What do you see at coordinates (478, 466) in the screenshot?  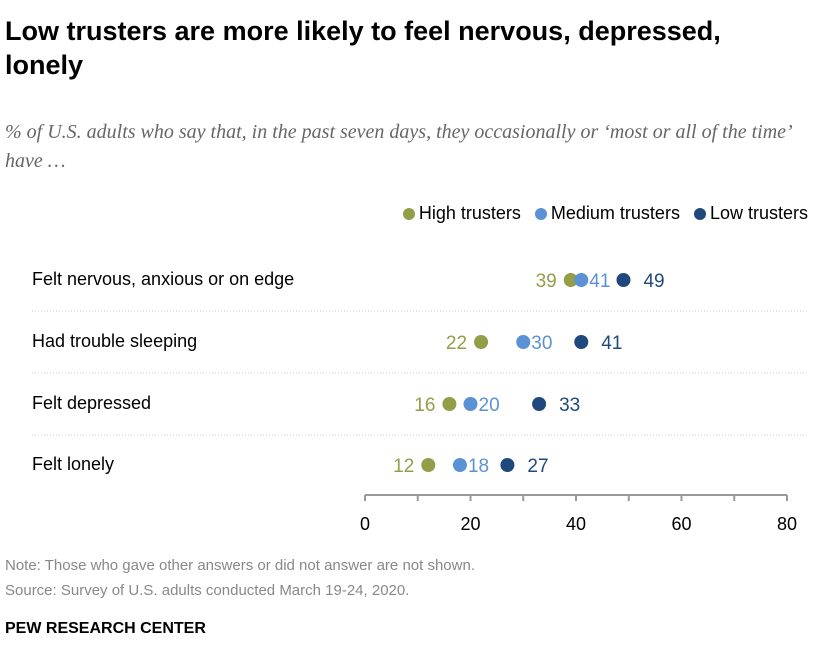 I see `data-label: 18` at bounding box center [478, 466].